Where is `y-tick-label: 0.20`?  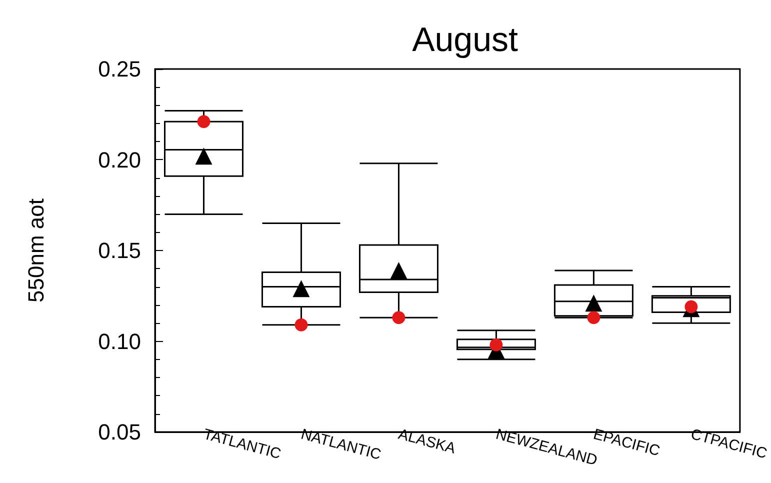
y-tick-label: 0.20 is located at coordinates (119, 159).